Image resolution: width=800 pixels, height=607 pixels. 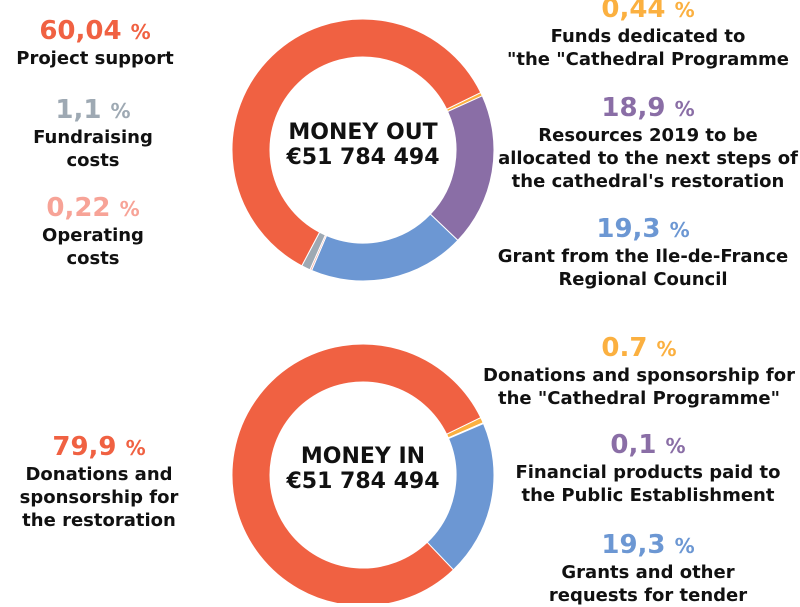 What do you see at coordinates (362, 481) in the screenshot?
I see `money-in-total: €51 784 494` at bounding box center [362, 481].